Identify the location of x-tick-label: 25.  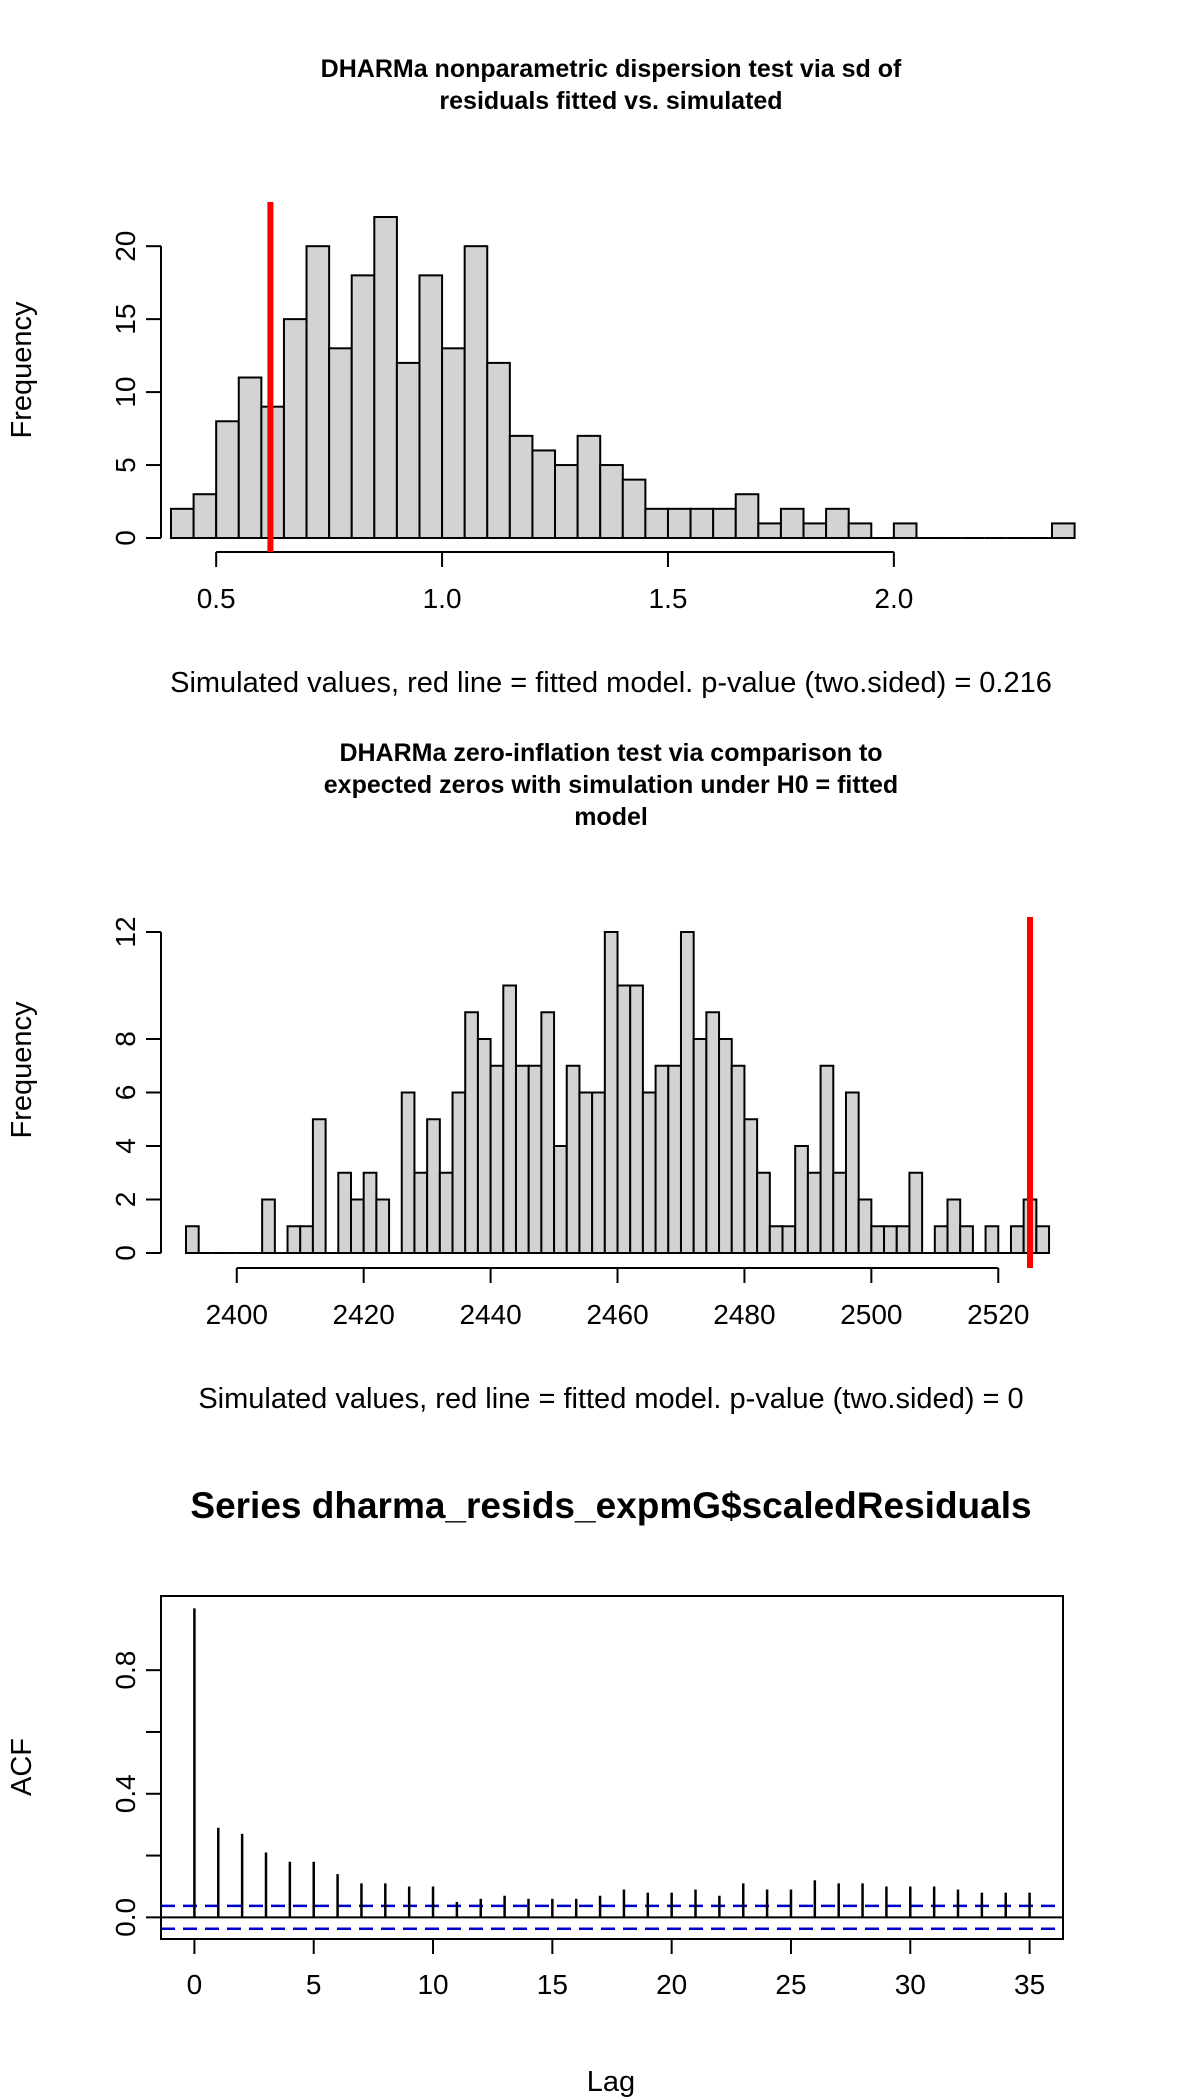
(790, 1984).